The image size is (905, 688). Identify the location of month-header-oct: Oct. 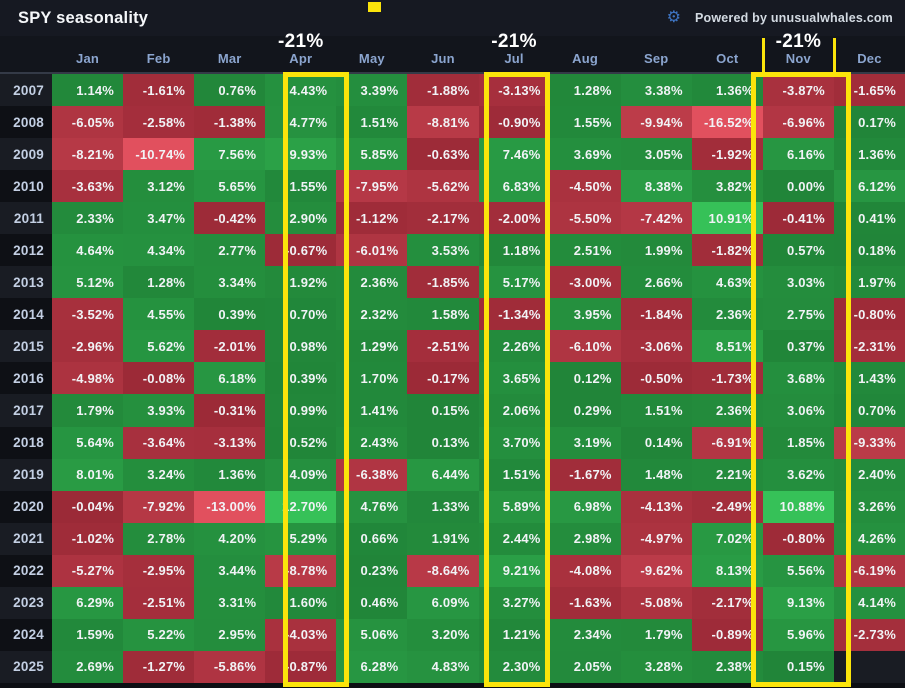
(727, 54).